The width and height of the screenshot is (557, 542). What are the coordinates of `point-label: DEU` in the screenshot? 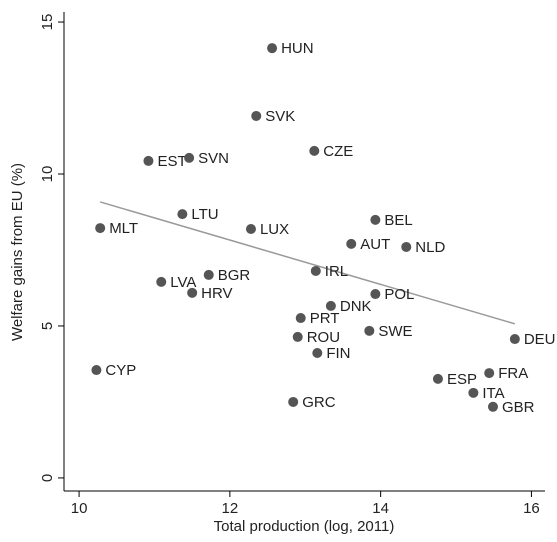 It's located at (540, 339).